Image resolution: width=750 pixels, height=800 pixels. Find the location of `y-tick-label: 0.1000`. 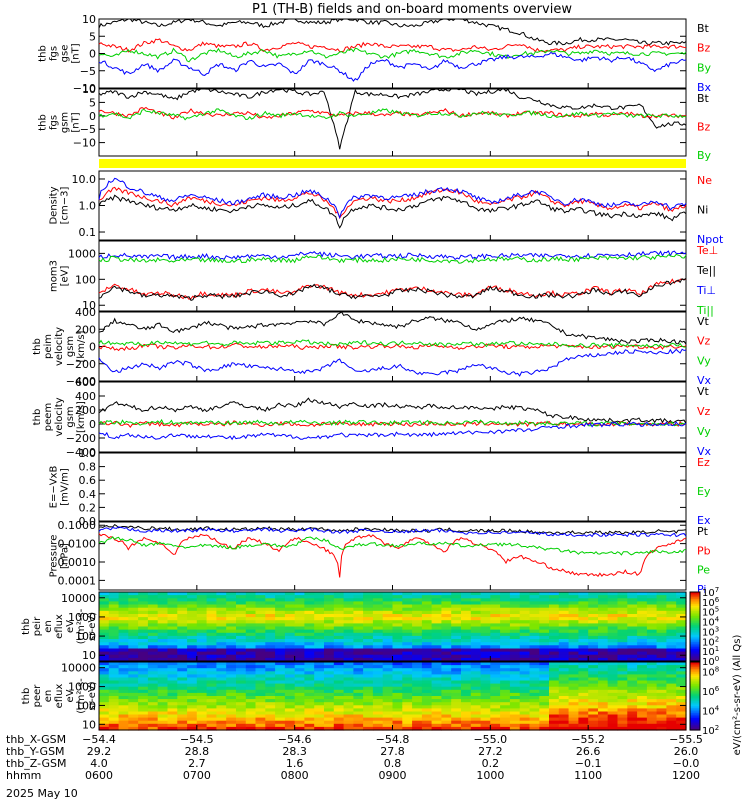

y-tick-label: 0.1000 is located at coordinates (77, 525).